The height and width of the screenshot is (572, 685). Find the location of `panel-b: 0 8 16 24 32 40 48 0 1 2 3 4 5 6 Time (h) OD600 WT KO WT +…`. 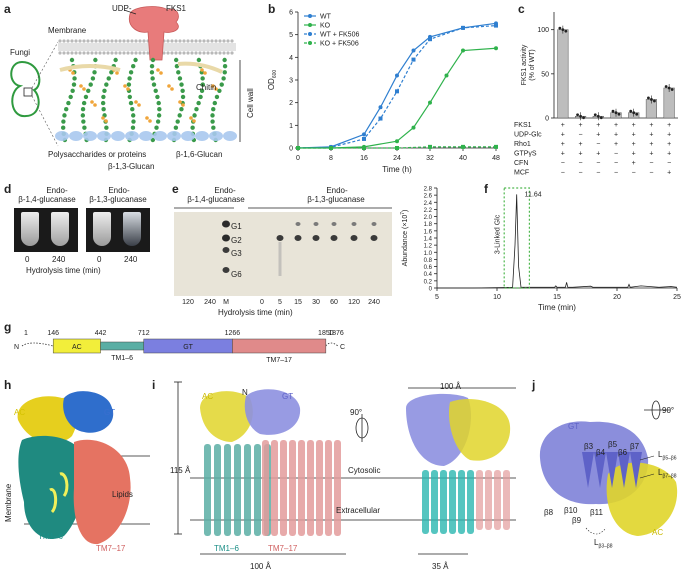

panel-b: 0 8 16 24 32 40 48 0 1 2 3 4 5 6 Time (h) OD600 WT KO WT +… is located at coordinates (385, 90).